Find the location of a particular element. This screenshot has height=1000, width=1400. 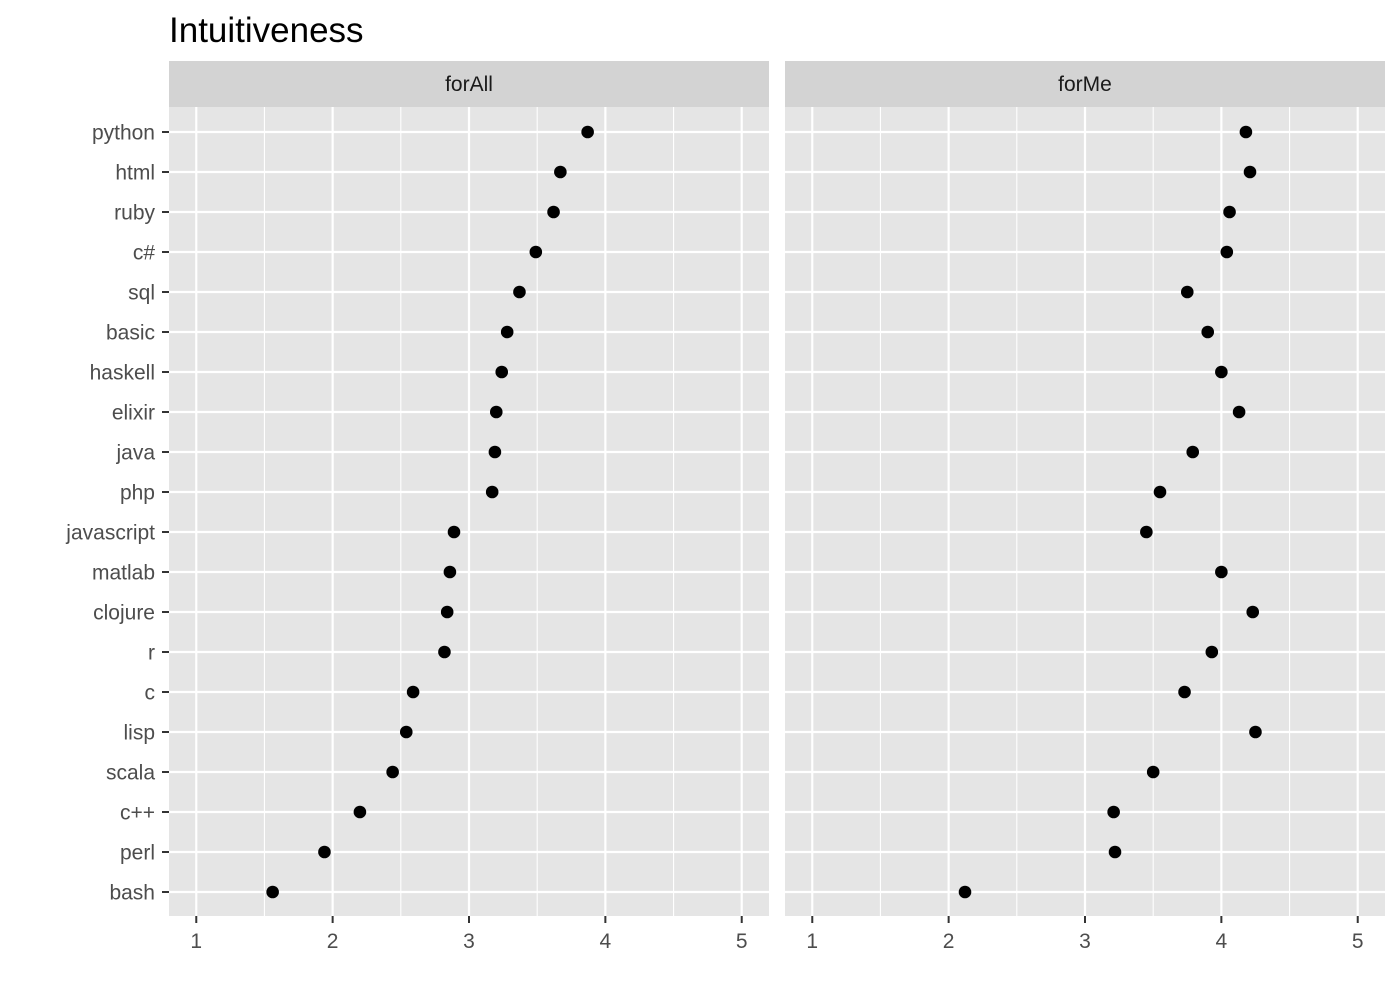

data-point-forAll-perl is located at coordinates (324, 852).